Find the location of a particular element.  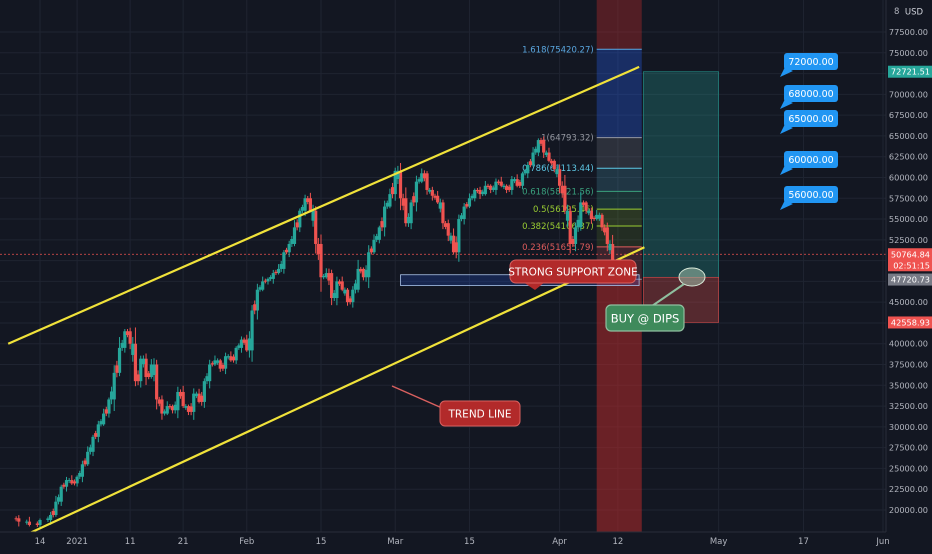

candle-20-b is located at coordinates (133, 349).